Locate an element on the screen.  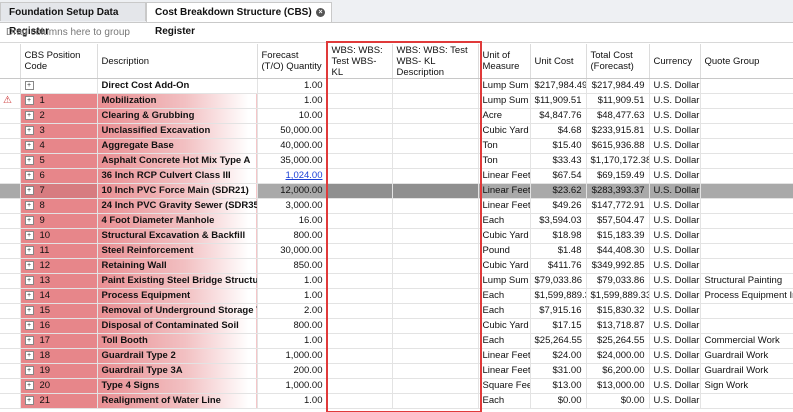
cell: Type 4 Signs is located at coordinates (177, 386).